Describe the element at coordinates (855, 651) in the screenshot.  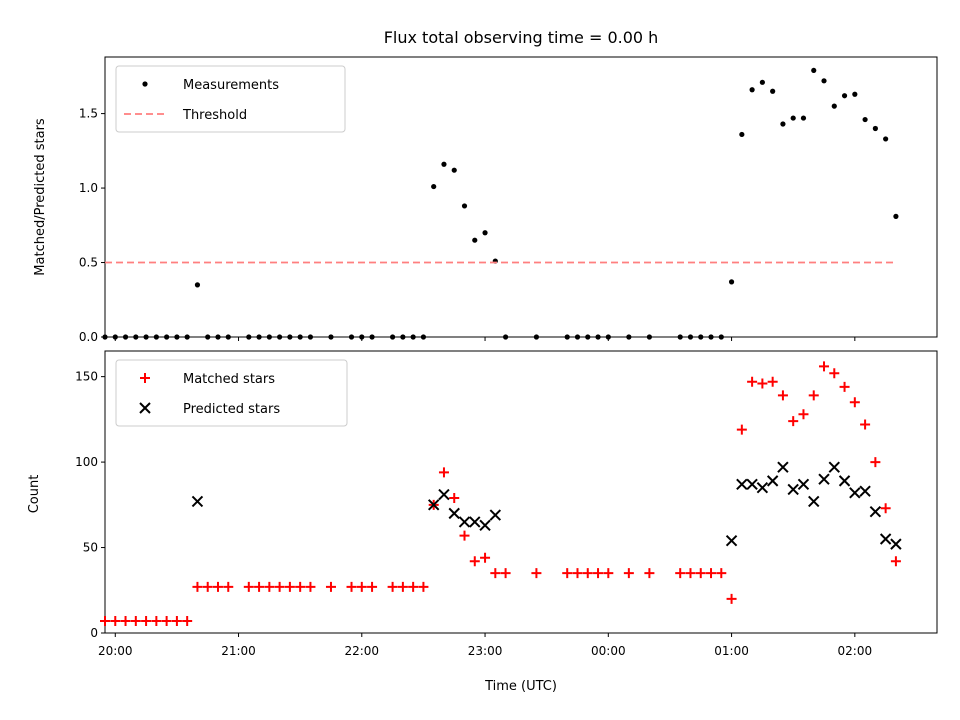
I see `x-tick-label: 02:00` at that location.